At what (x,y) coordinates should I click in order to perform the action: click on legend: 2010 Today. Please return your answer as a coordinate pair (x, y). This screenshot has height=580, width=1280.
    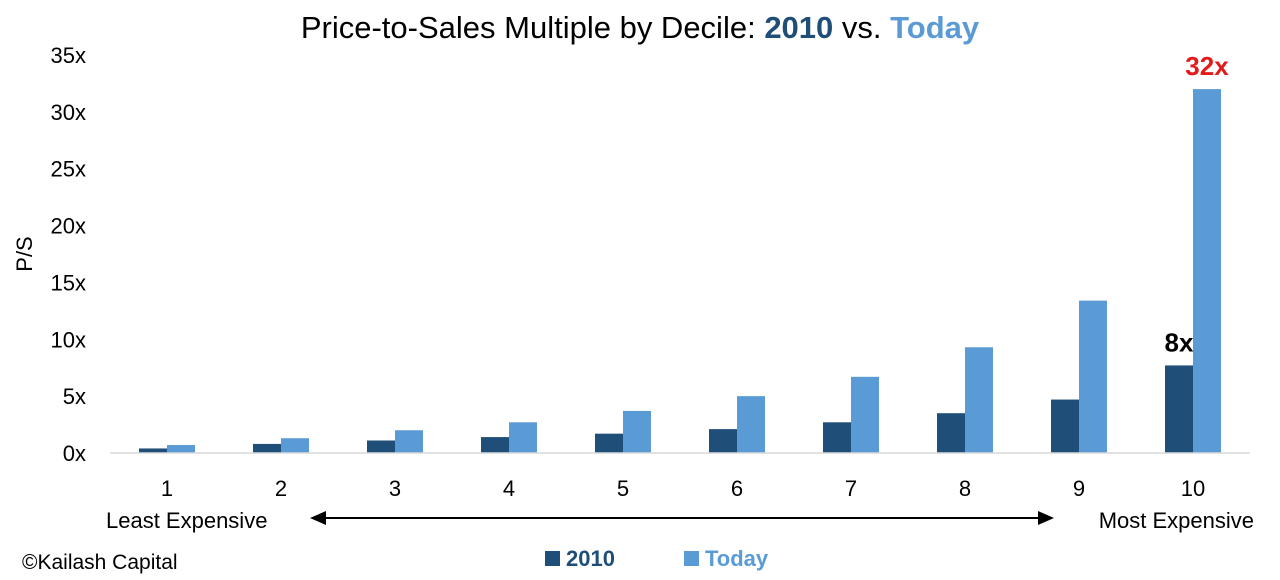
    Looking at the image, I should click on (657, 558).